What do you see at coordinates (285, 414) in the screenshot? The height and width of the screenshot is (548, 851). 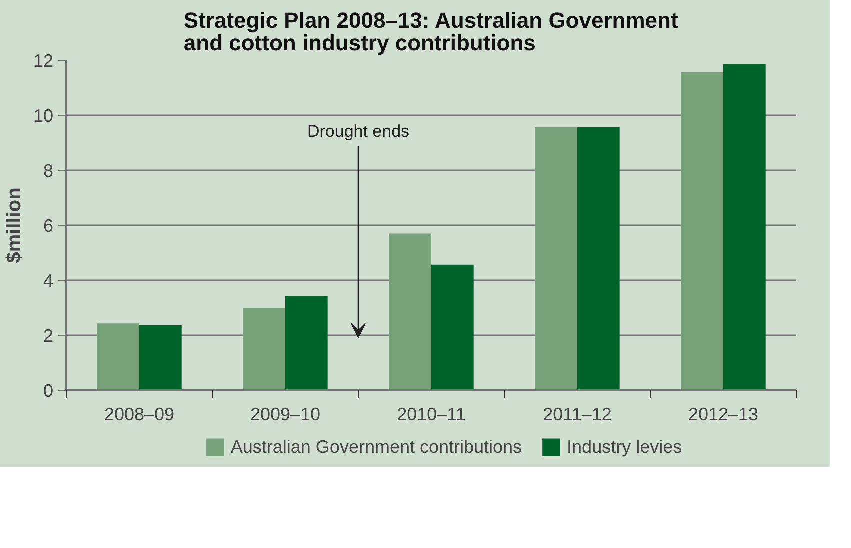 I see `x-tick-label: 2009–10` at bounding box center [285, 414].